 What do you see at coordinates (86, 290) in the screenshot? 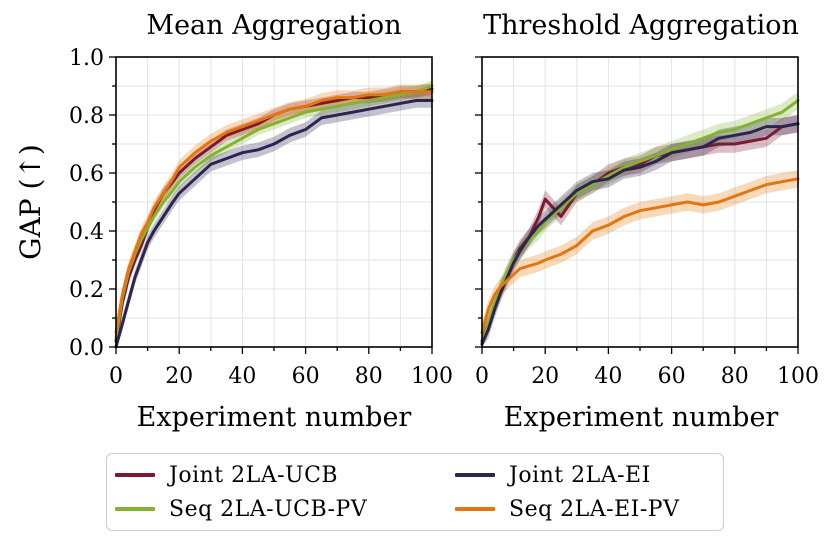
I see `y-tick-label: 0.2` at bounding box center [86, 290].